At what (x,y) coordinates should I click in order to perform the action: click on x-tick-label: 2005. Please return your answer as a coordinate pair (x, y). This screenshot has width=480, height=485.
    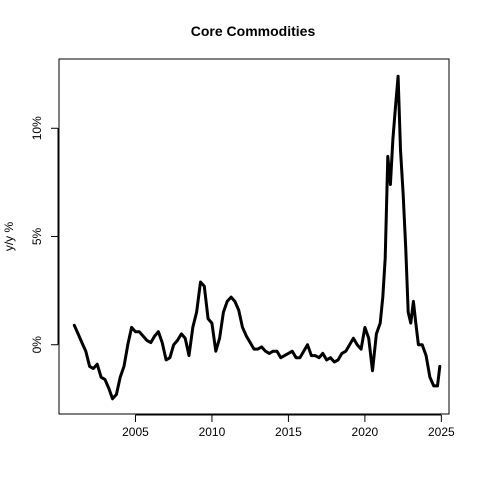
    Looking at the image, I should click on (135, 432).